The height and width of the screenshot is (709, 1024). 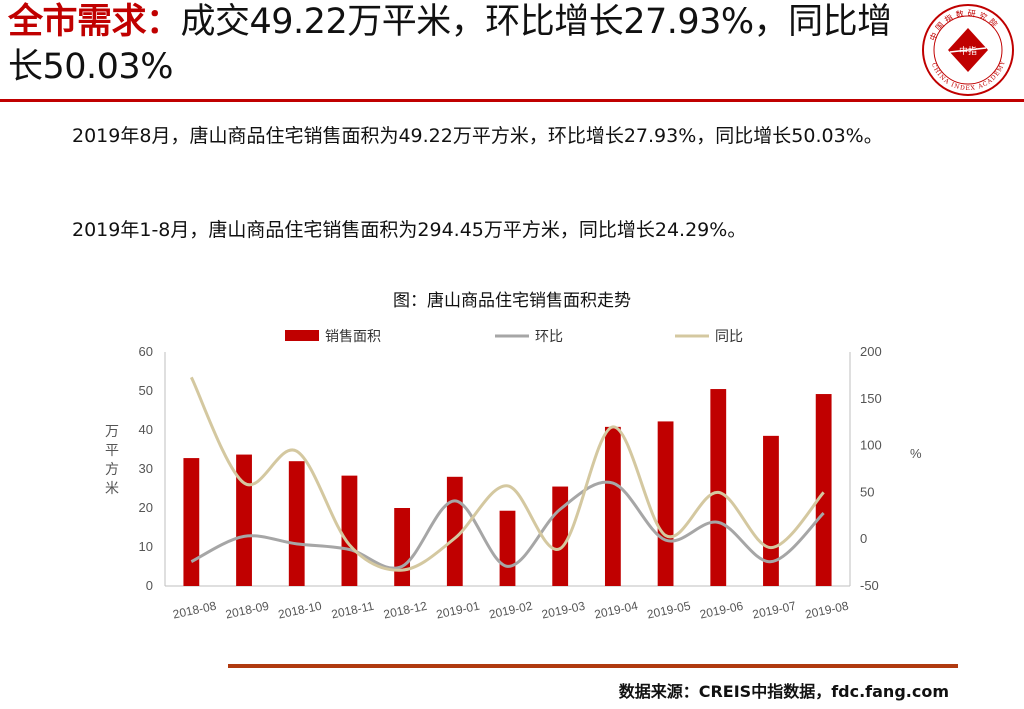 What do you see at coordinates (563, 610) in the screenshot?
I see `x-tick-label: 2019-03` at bounding box center [563, 610].